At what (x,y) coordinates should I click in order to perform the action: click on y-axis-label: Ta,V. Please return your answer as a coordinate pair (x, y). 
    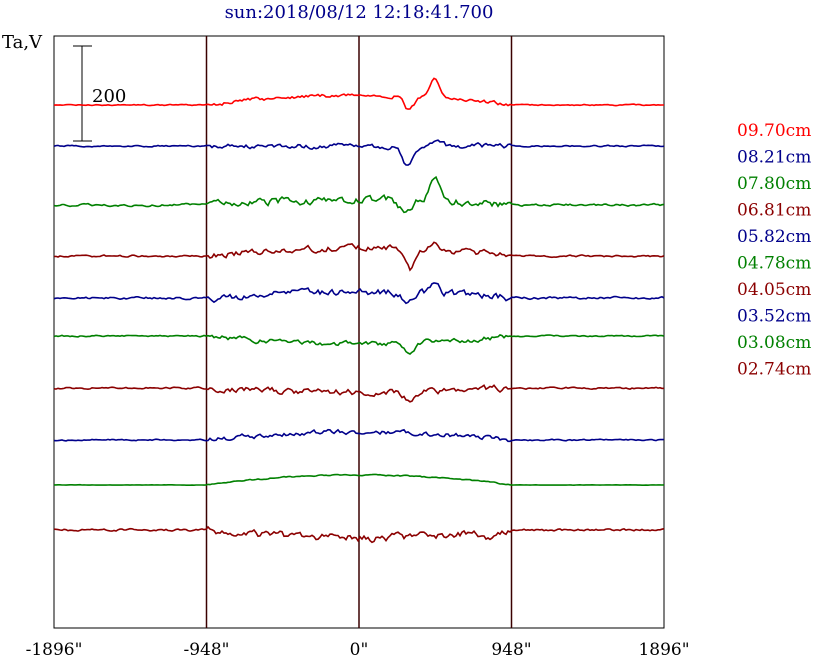
    Looking at the image, I should click on (22, 42).